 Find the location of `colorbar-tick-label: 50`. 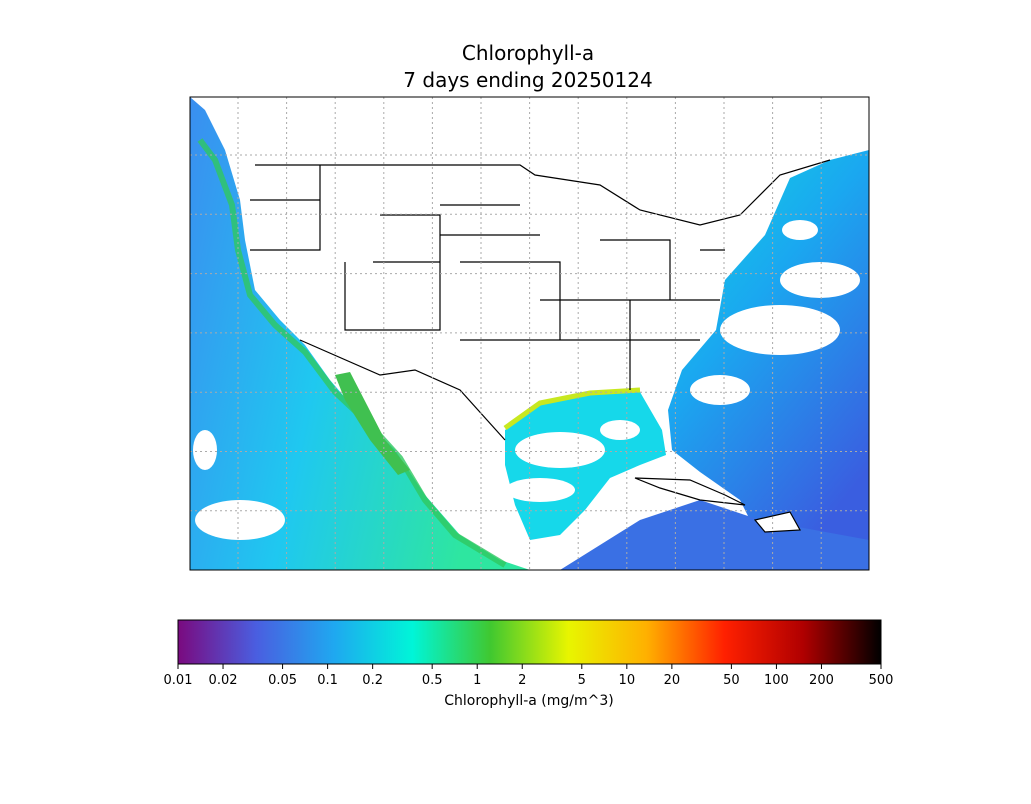

colorbar-tick-label: 50 is located at coordinates (731, 680).